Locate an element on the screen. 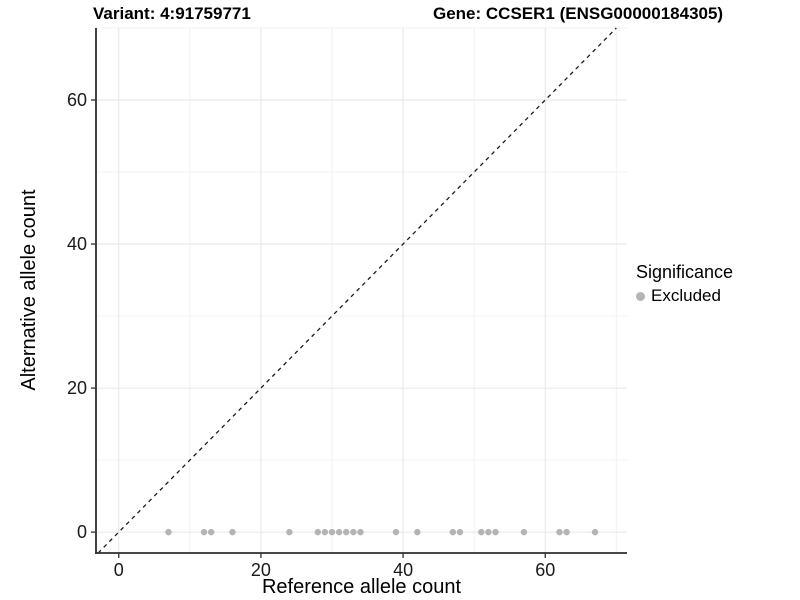  legend-item-excluded: Excluded is located at coordinates (684, 296).